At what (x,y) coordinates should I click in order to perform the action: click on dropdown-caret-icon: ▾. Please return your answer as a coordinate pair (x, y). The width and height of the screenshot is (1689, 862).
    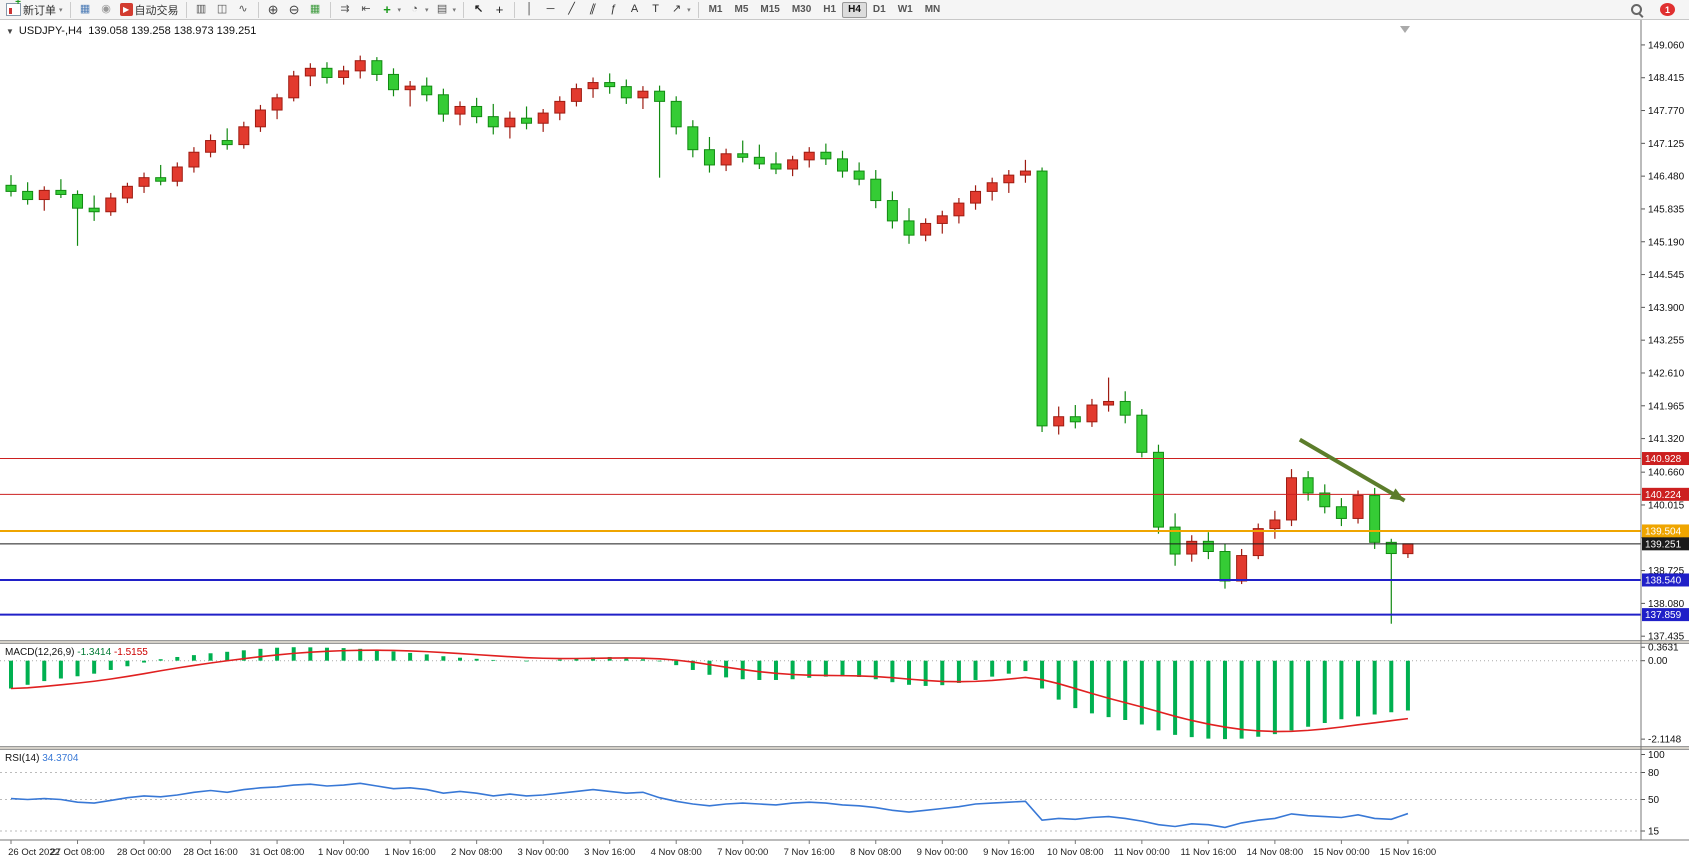
    Looking at the image, I should click on (399, 10).